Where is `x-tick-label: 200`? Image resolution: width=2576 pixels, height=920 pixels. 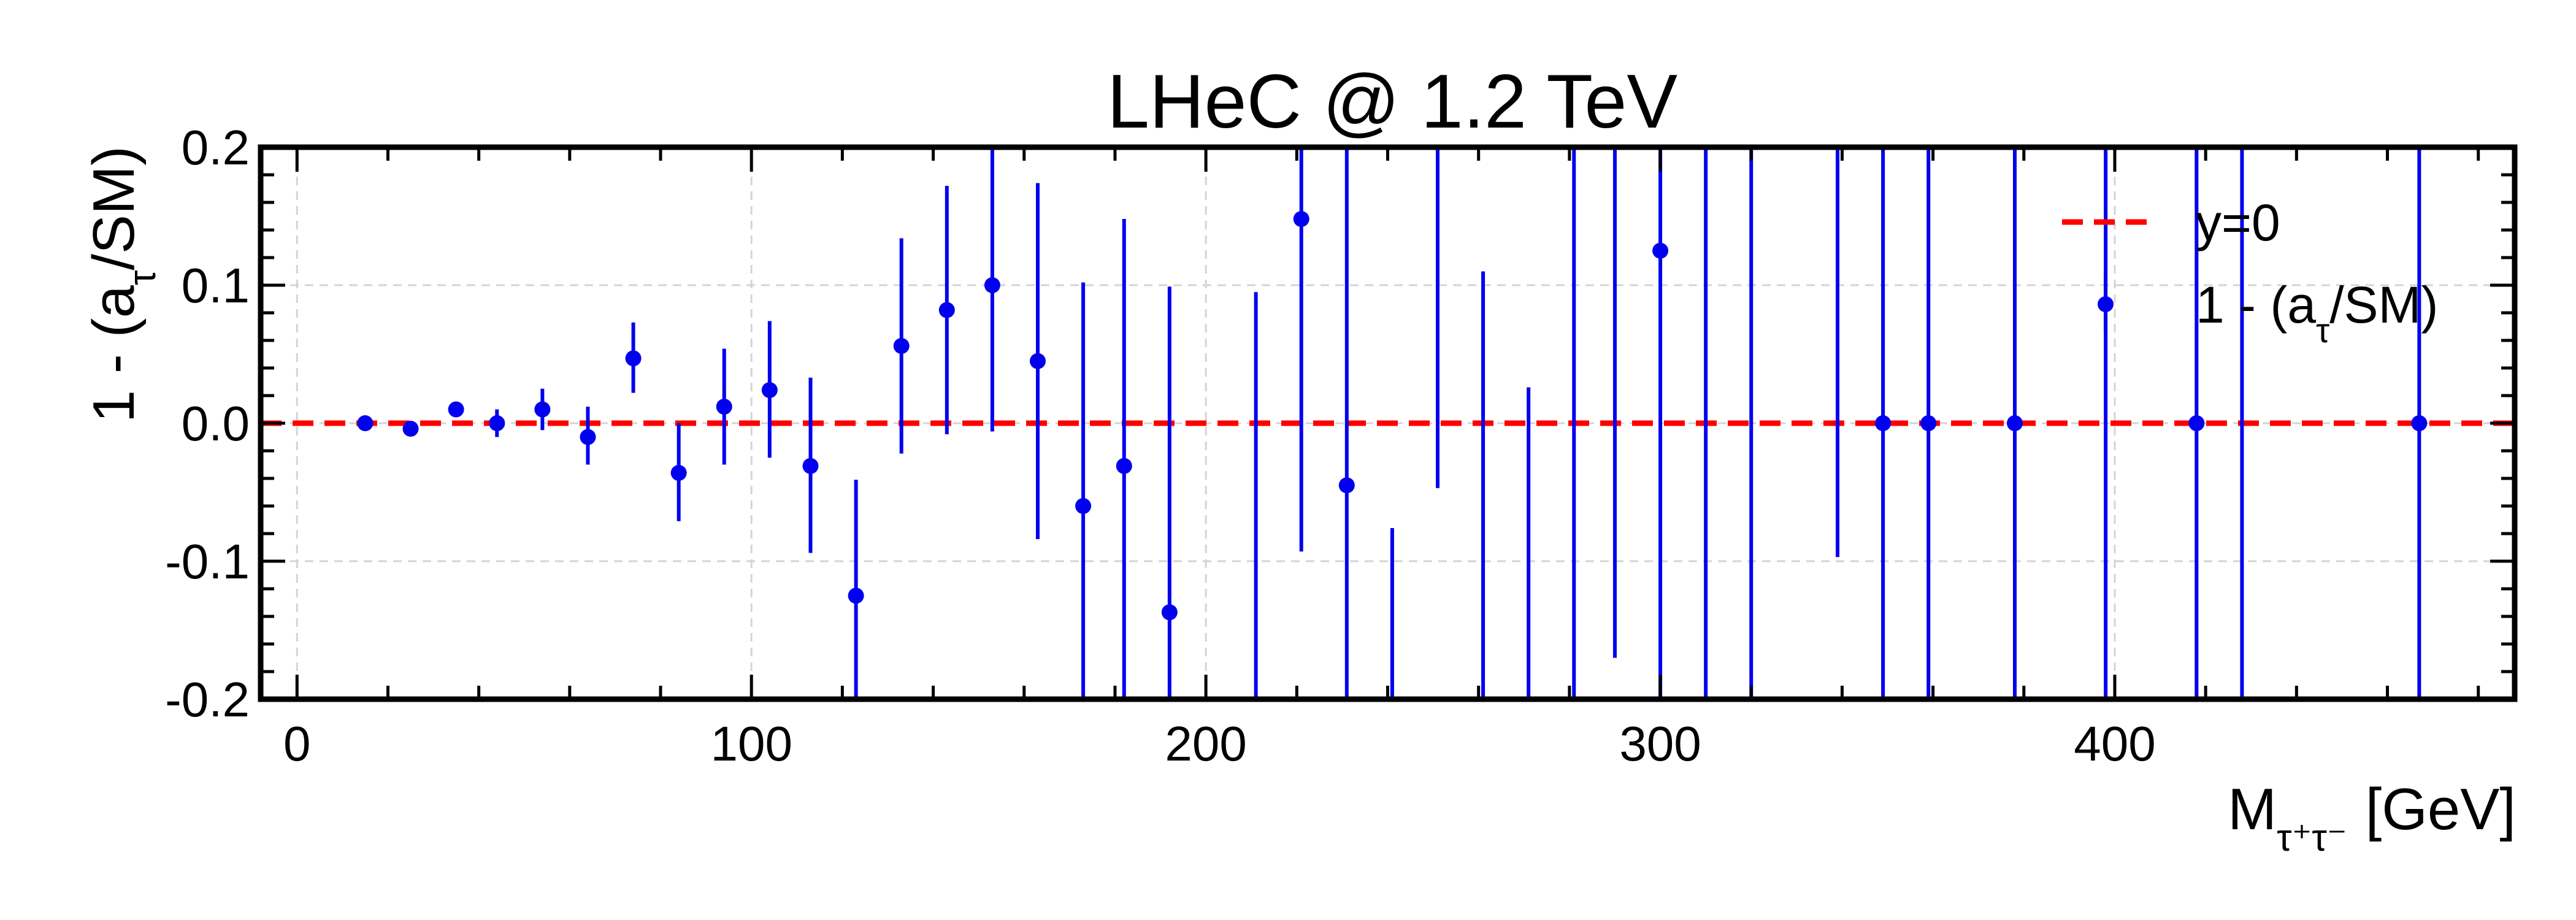 x-tick-label: 200 is located at coordinates (1205, 743).